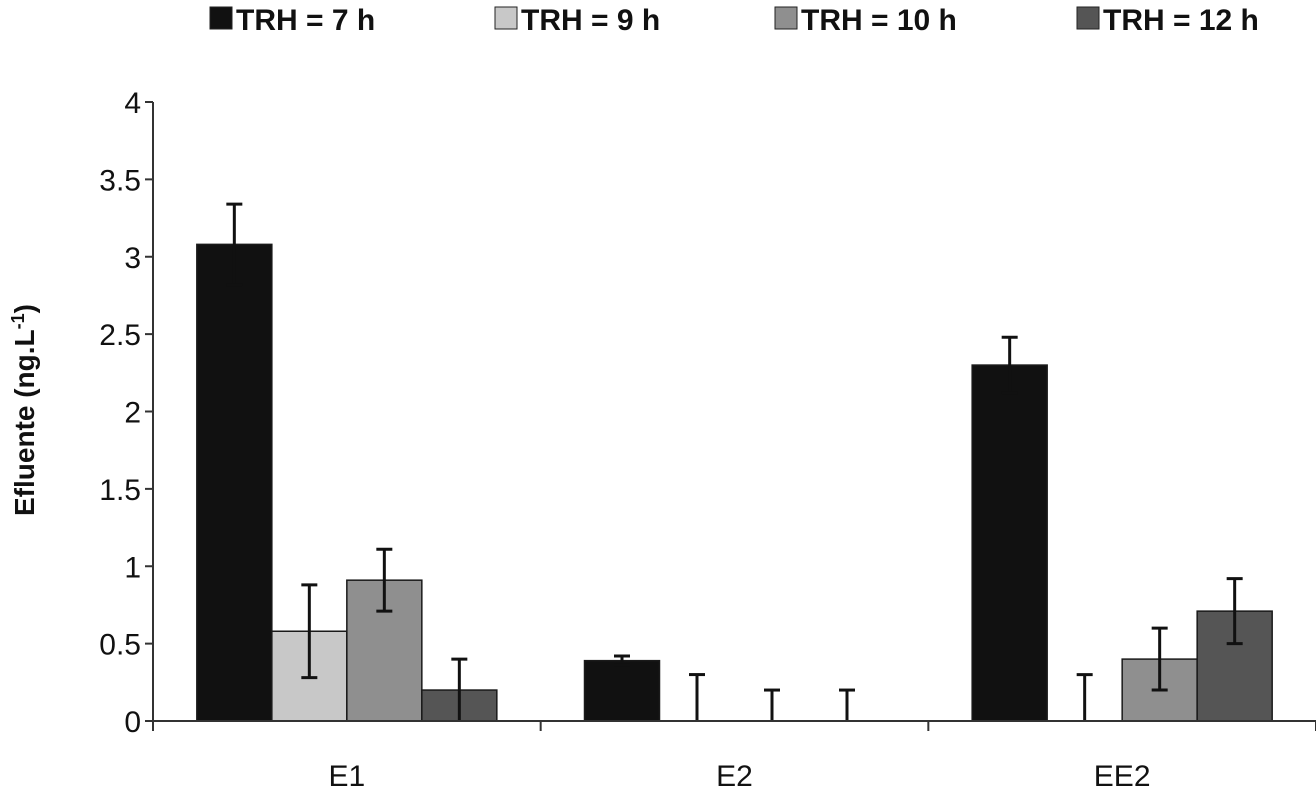  What do you see at coordinates (132, 103) in the screenshot?
I see `y-tick-label: 4` at bounding box center [132, 103].